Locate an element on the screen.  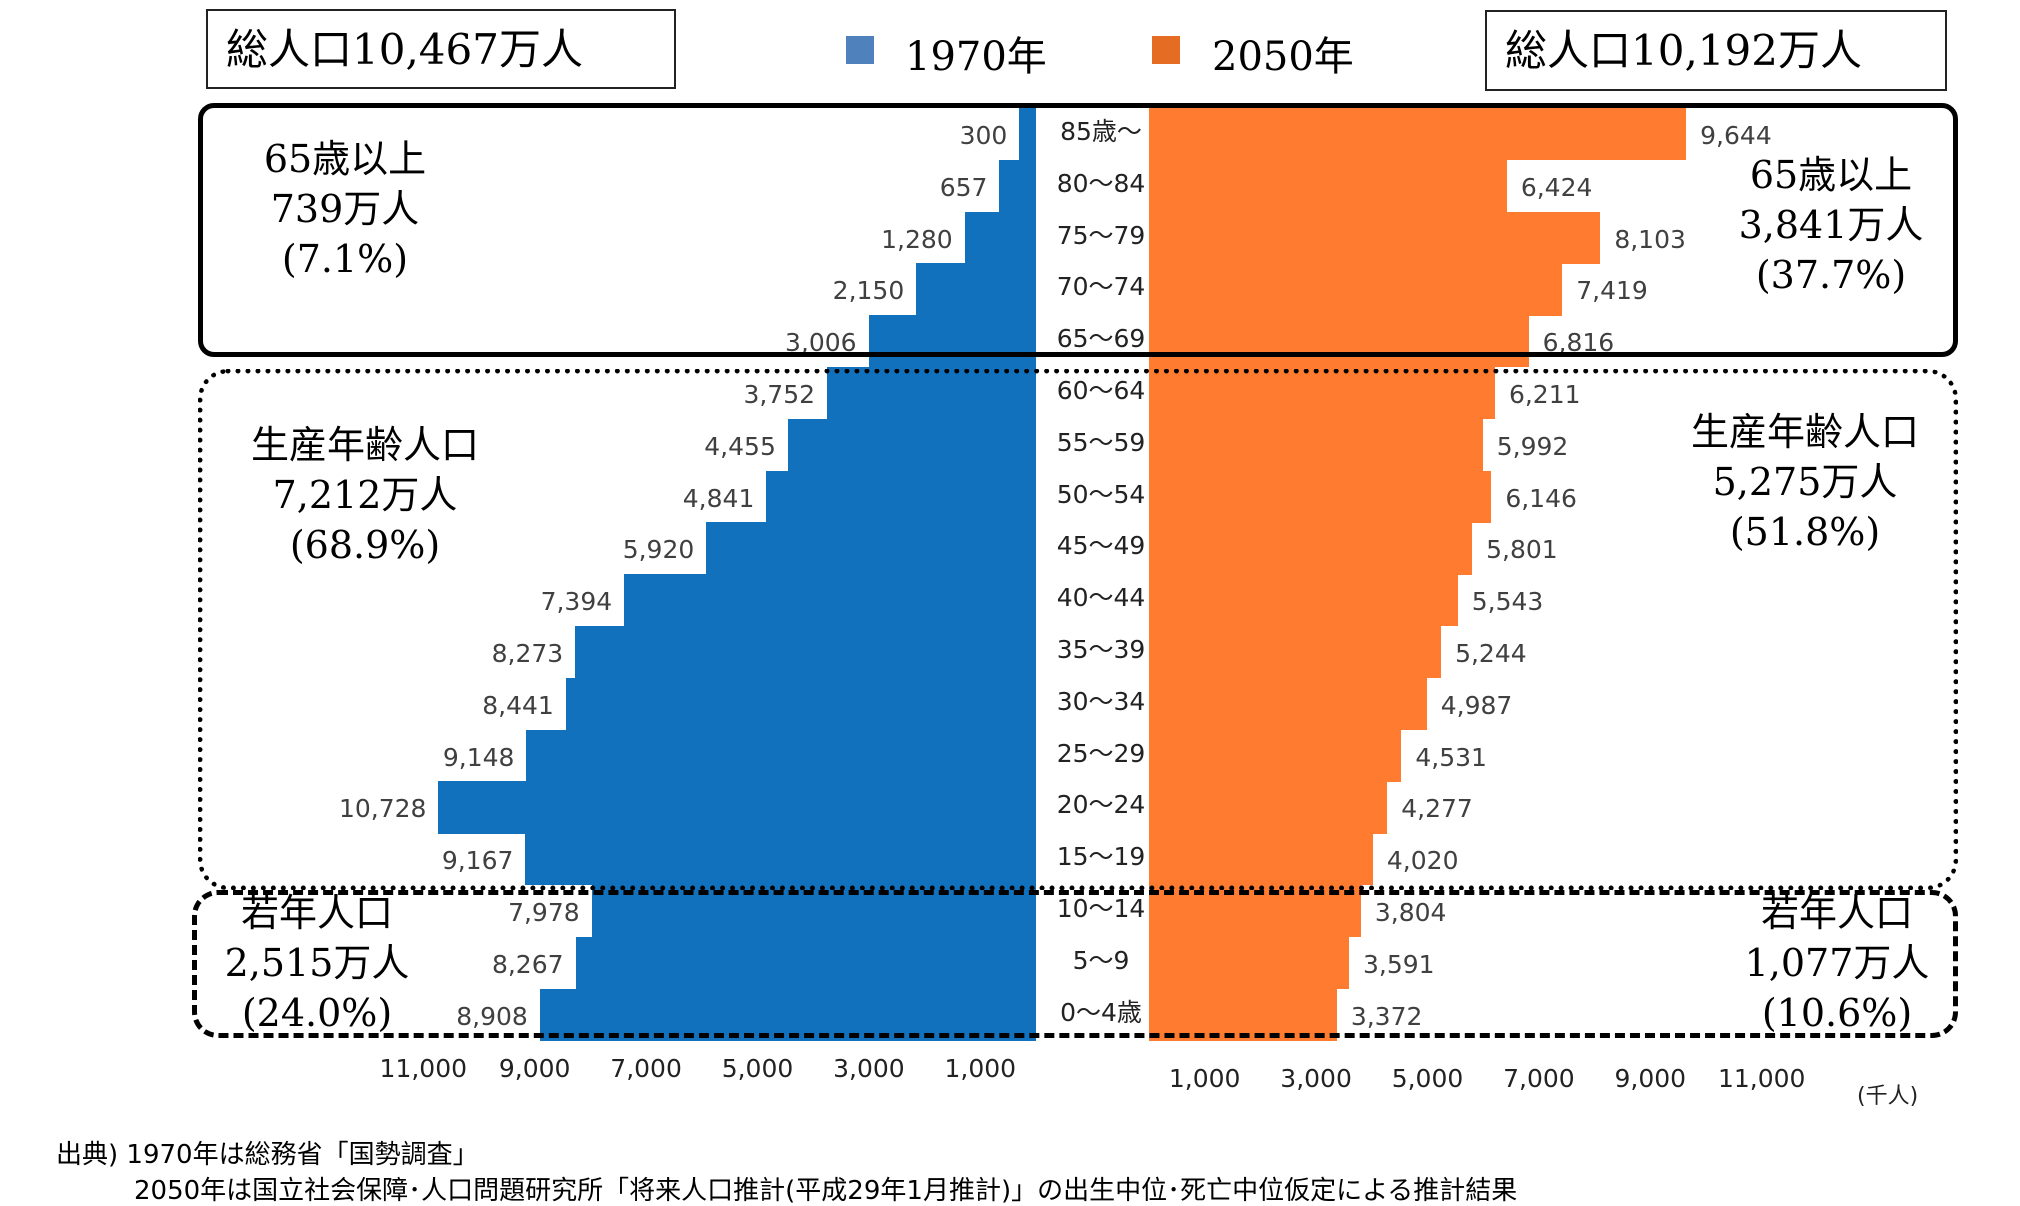
value-label-1970: 8,908 is located at coordinates (492, 1016).